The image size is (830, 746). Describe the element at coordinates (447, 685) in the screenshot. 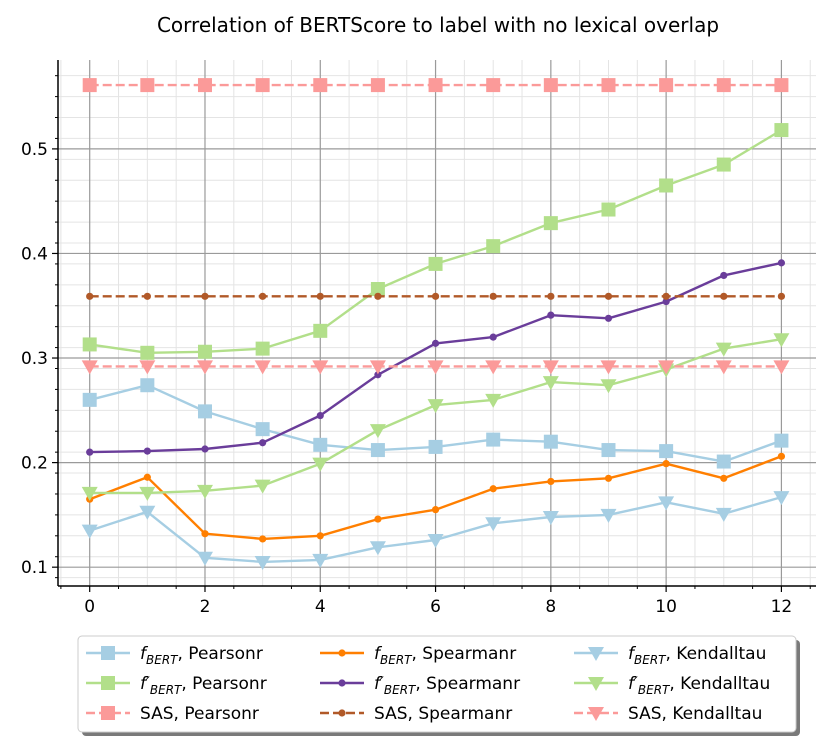

I see `legend-label: f′BERT, Spearmanr` at that location.